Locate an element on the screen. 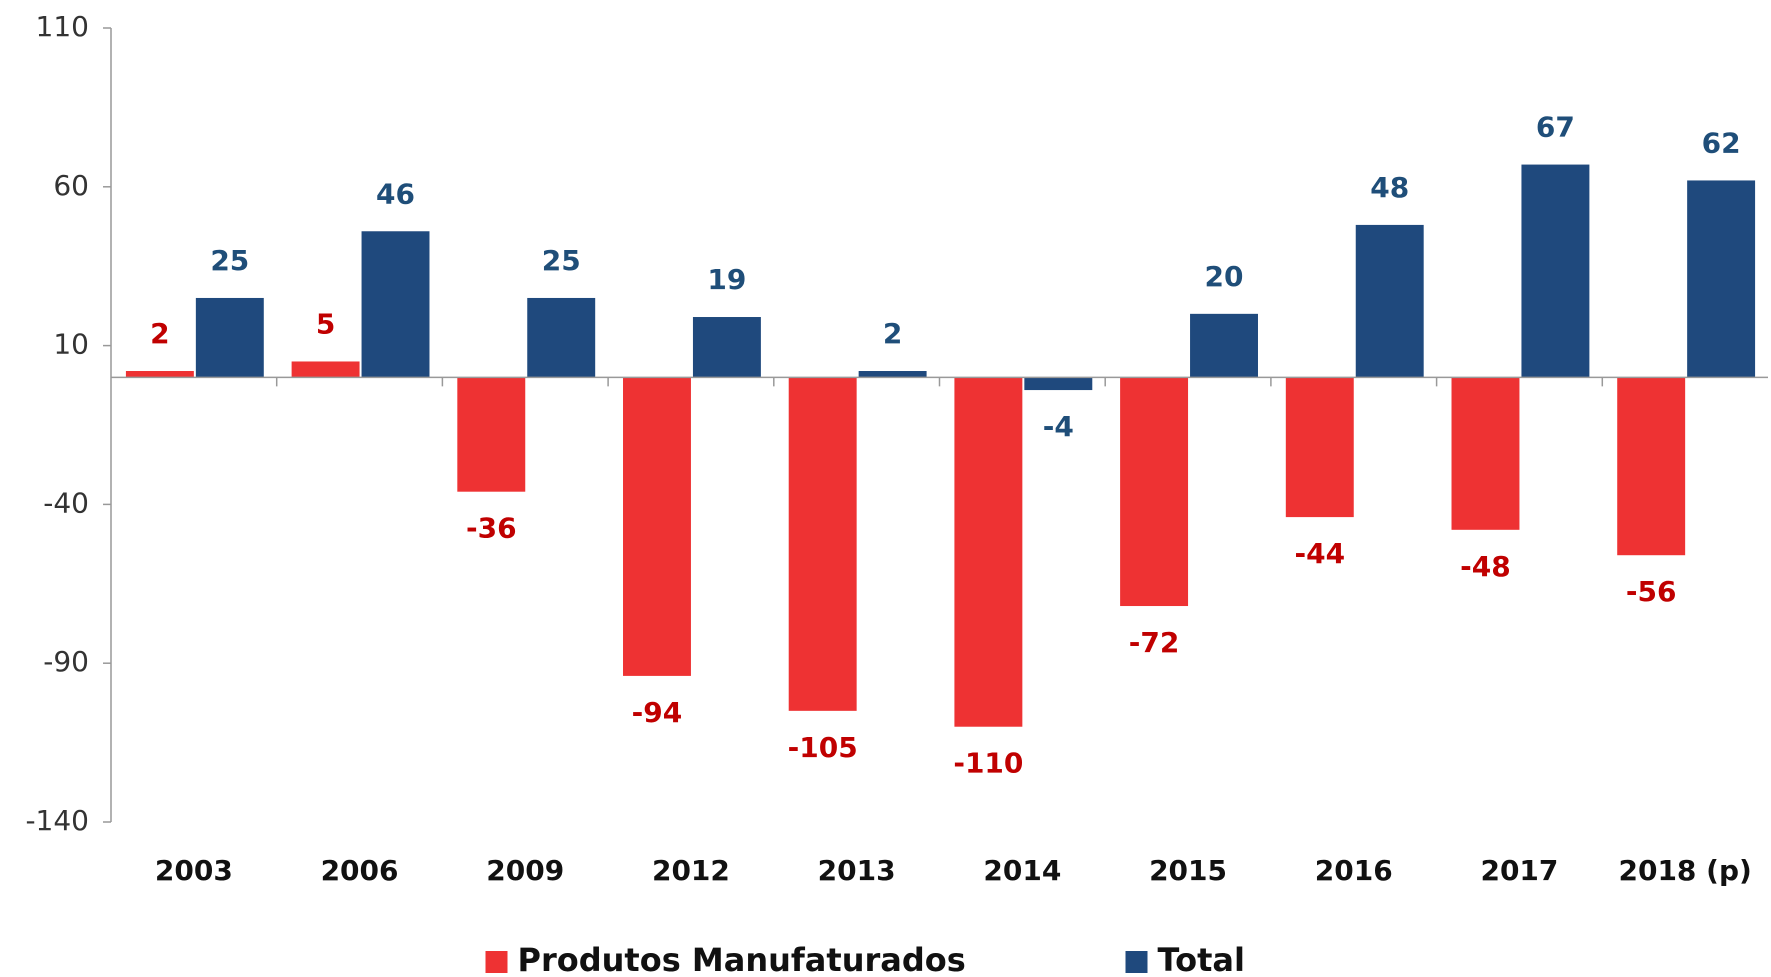 The height and width of the screenshot is (977, 1771). x-tick-label: 2009 is located at coordinates (525, 870).